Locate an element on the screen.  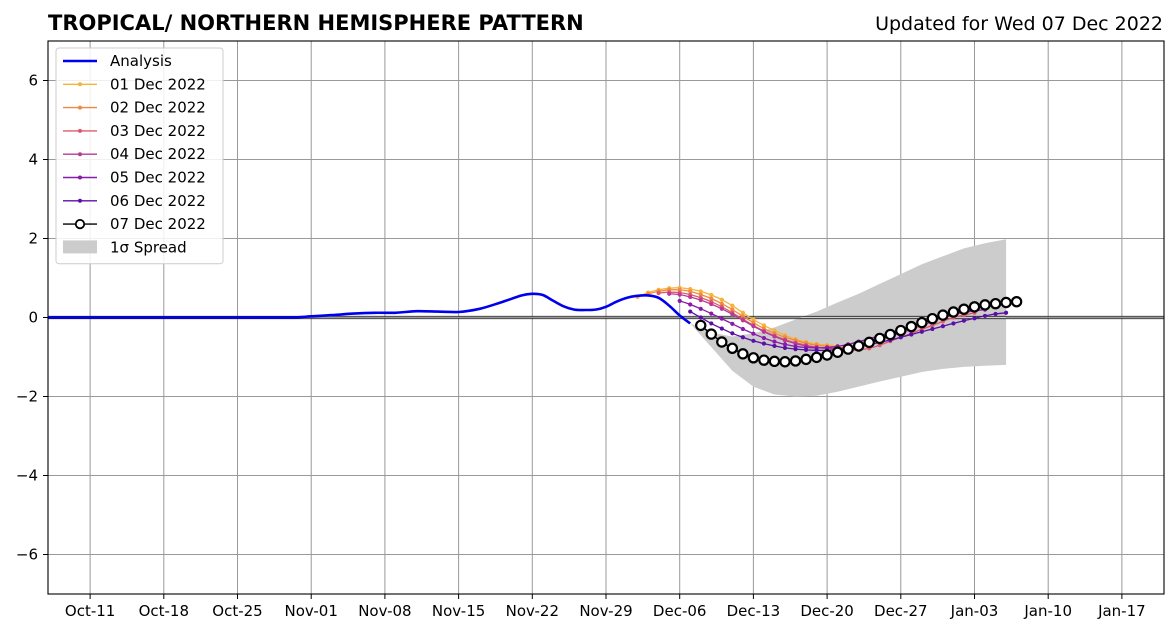
y-tick-label: 4 is located at coordinates (33, 160).